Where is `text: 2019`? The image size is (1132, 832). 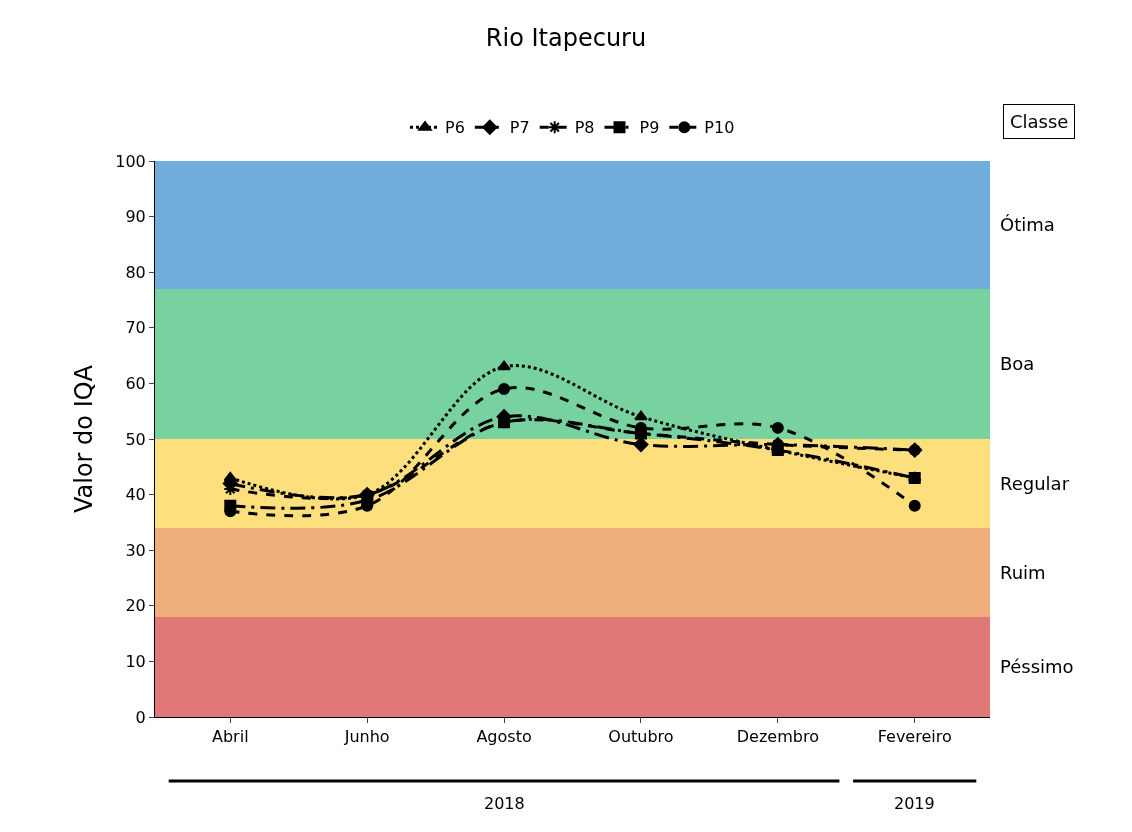 text: 2019 is located at coordinates (914, 803).